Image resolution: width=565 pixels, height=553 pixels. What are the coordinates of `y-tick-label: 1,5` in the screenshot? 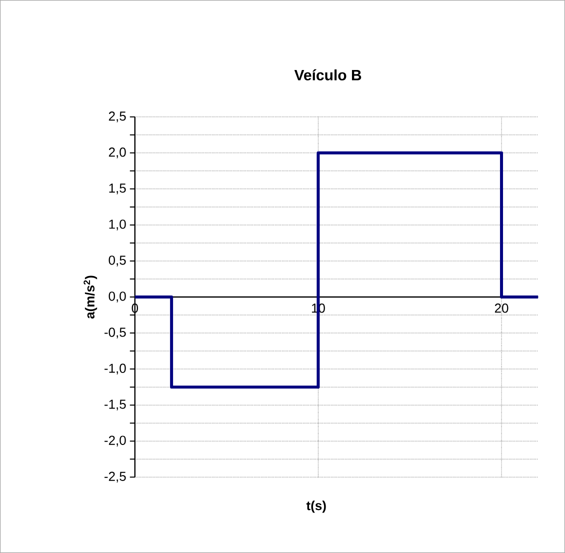 It's located at (117, 189).